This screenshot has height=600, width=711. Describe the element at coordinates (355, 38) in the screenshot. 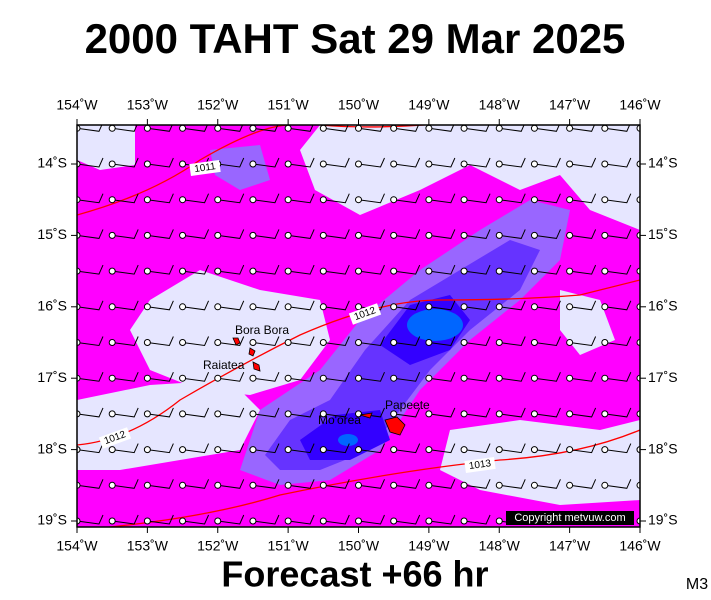

I see `title: 2000 TAHT Sat 29 Mar 2025` at that location.